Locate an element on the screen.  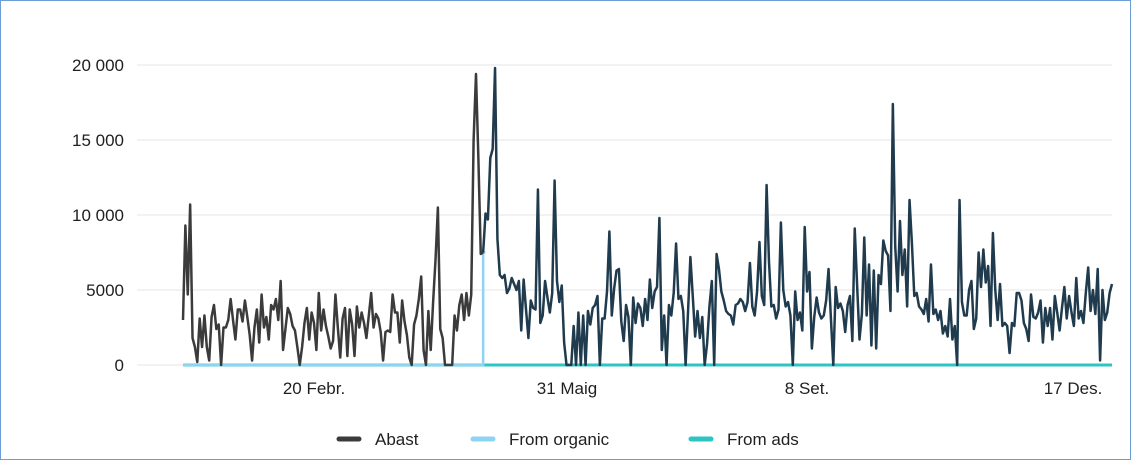
legend-label: From organic is located at coordinates (559, 439).